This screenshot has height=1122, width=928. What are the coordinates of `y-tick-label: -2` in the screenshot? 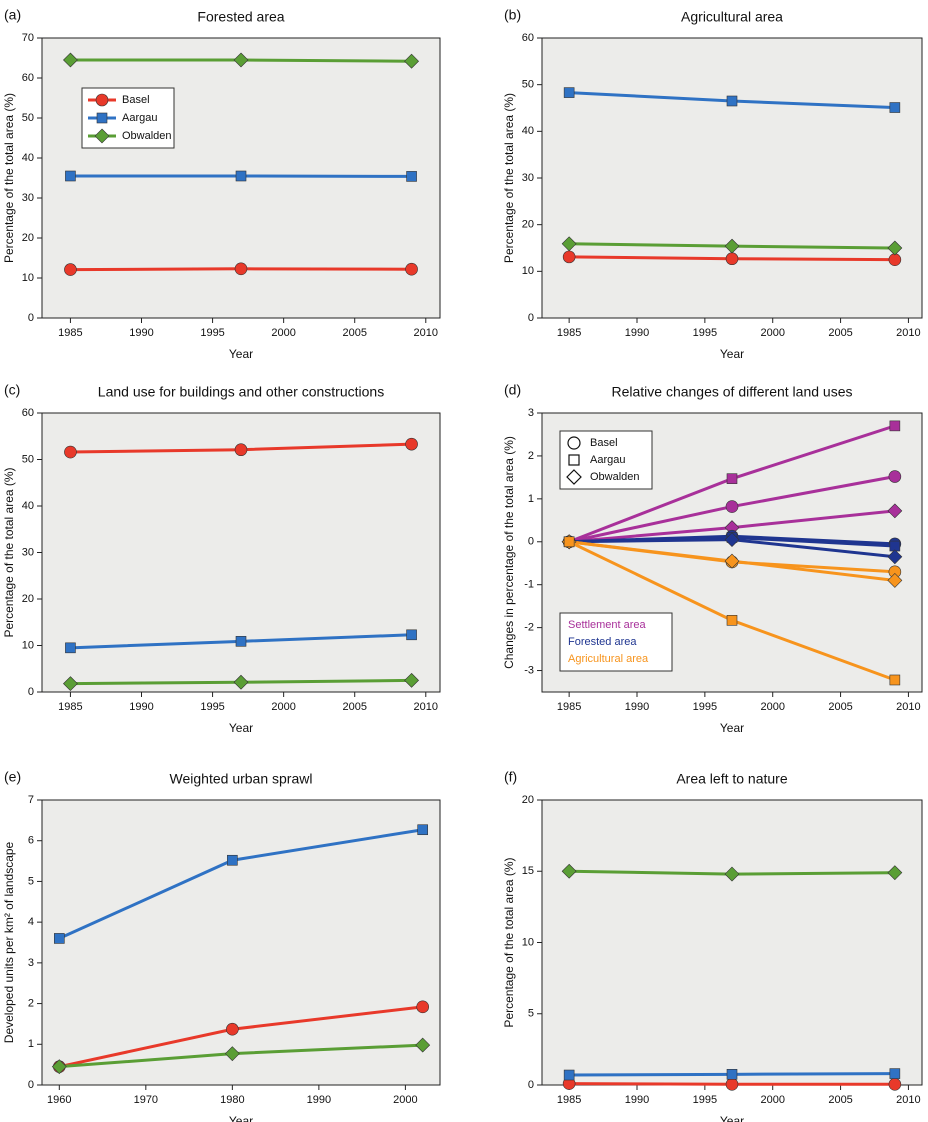 It's located at (529, 628).